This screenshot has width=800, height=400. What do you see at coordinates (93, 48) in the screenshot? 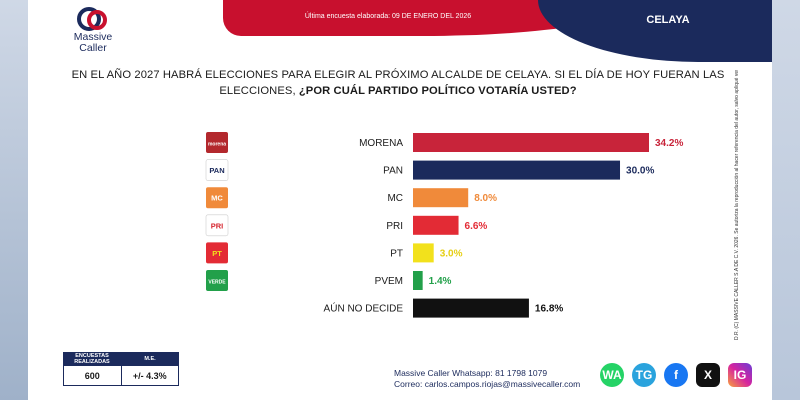
I see `brand-line-2: Caller` at bounding box center [93, 48].